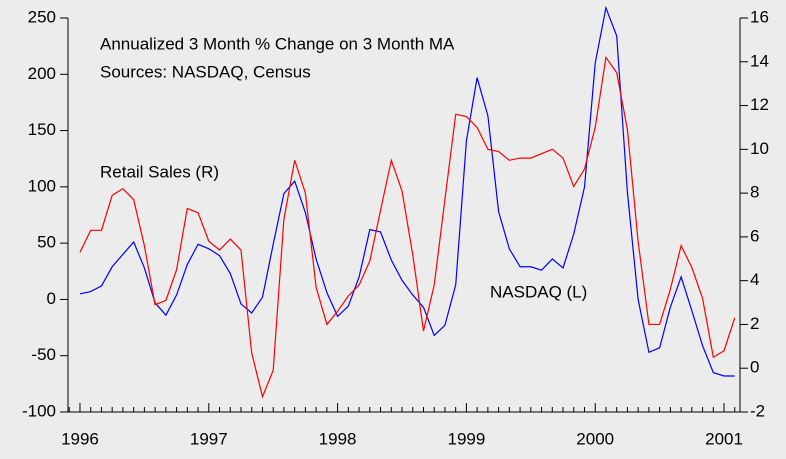 The height and width of the screenshot is (459, 786). I want to click on y2-tick-label: 8, so click(754, 192).